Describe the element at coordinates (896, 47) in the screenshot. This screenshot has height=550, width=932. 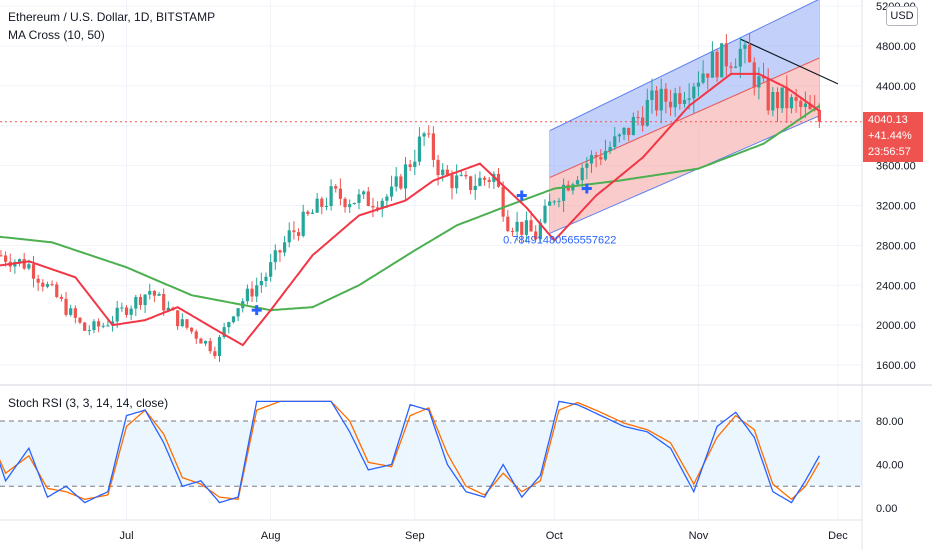
I see `price-tick-label: 4800.00` at that location.